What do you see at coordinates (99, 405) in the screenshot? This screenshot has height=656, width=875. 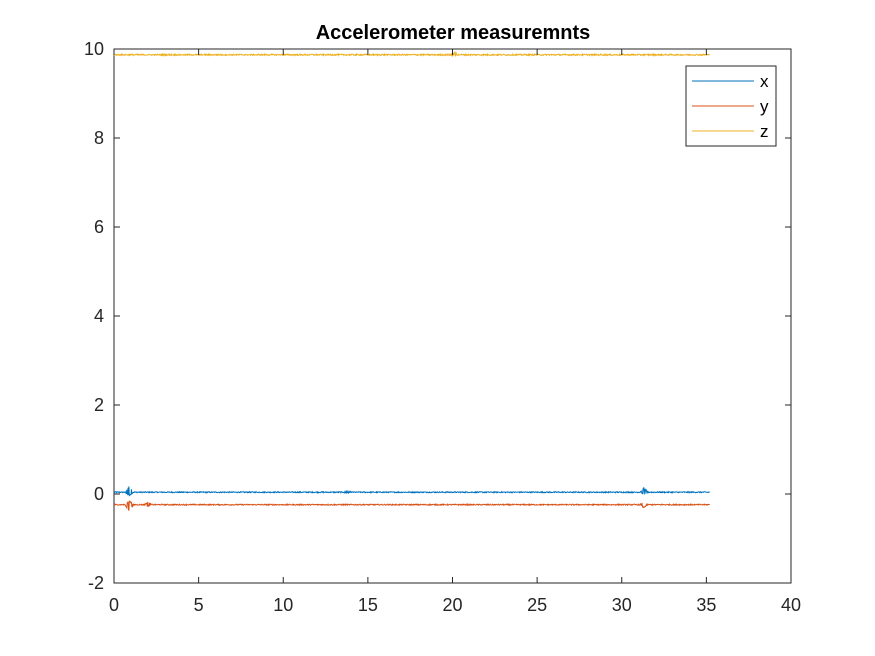 I see `y-tick-label: 2` at bounding box center [99, 405].